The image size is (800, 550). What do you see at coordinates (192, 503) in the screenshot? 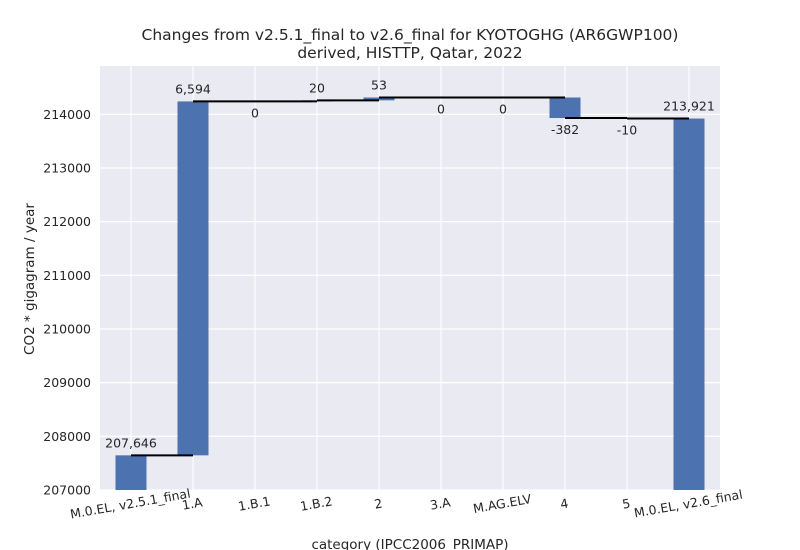
I see `x-tick-label: 1.A` at bounding box center [192, 503].